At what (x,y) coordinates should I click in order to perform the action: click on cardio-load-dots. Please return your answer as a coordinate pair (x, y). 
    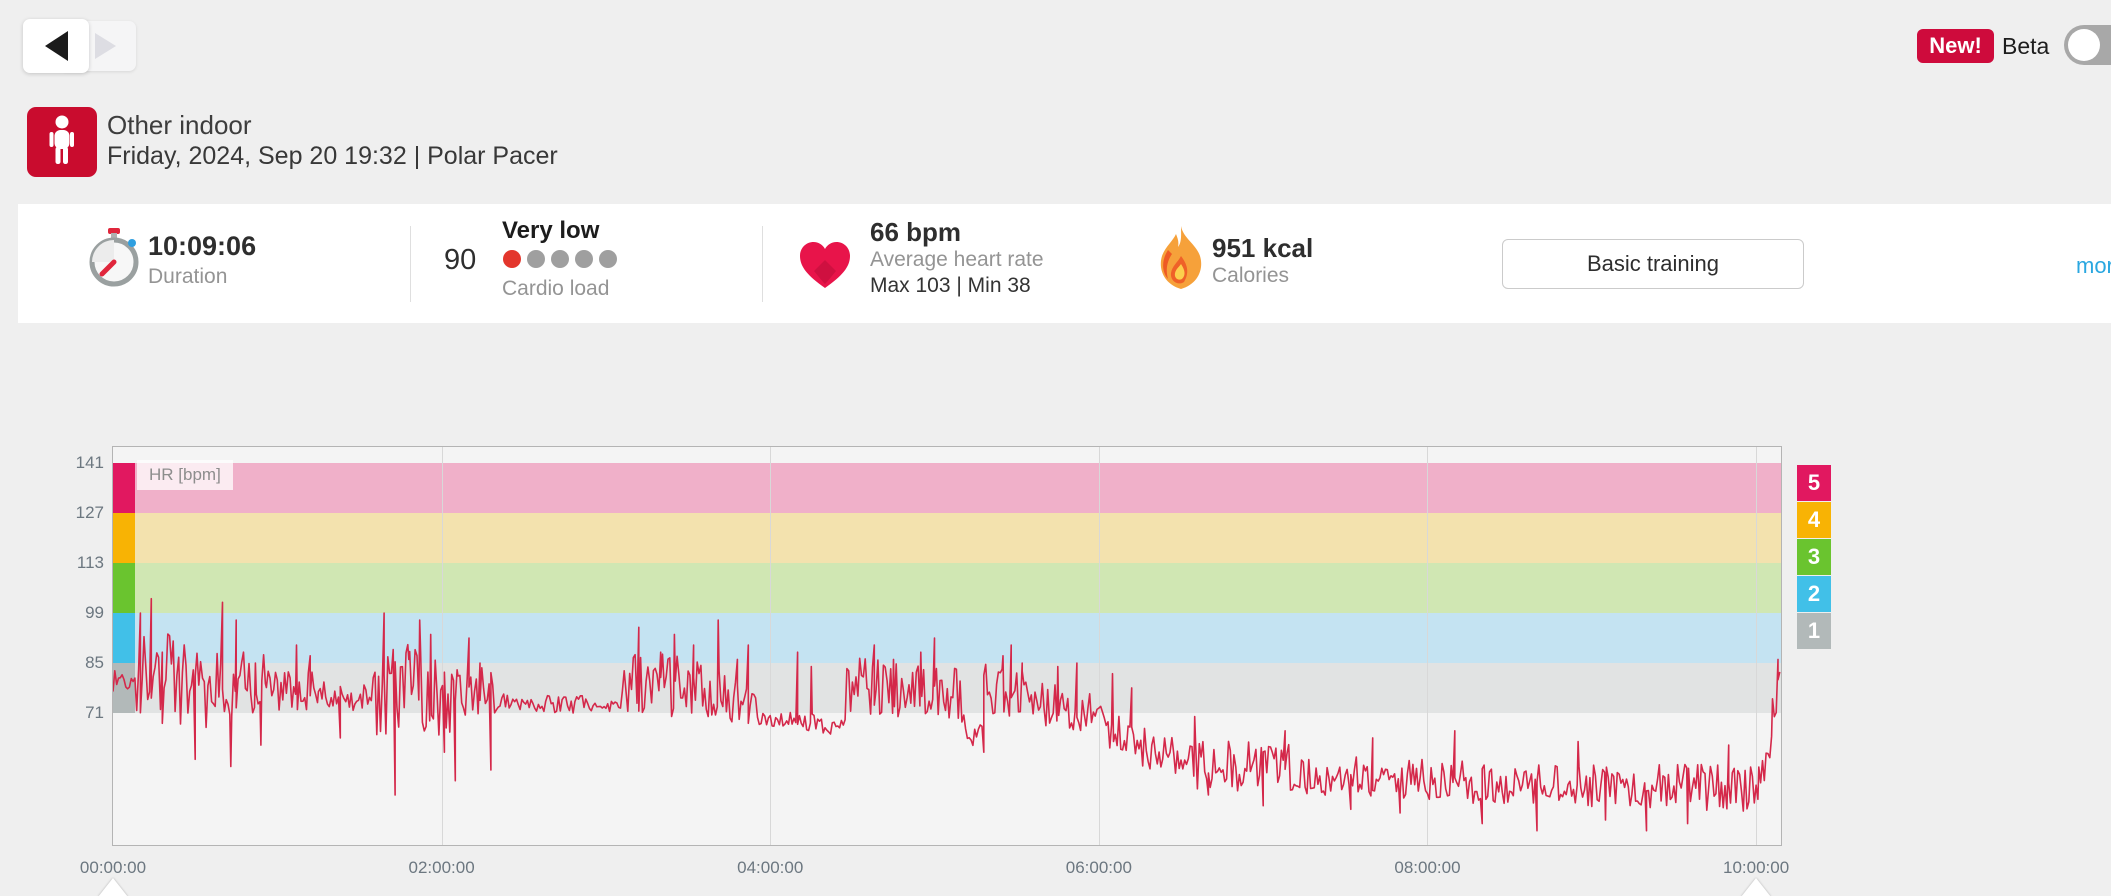
    Looking at the image, I should click on (563, 261).